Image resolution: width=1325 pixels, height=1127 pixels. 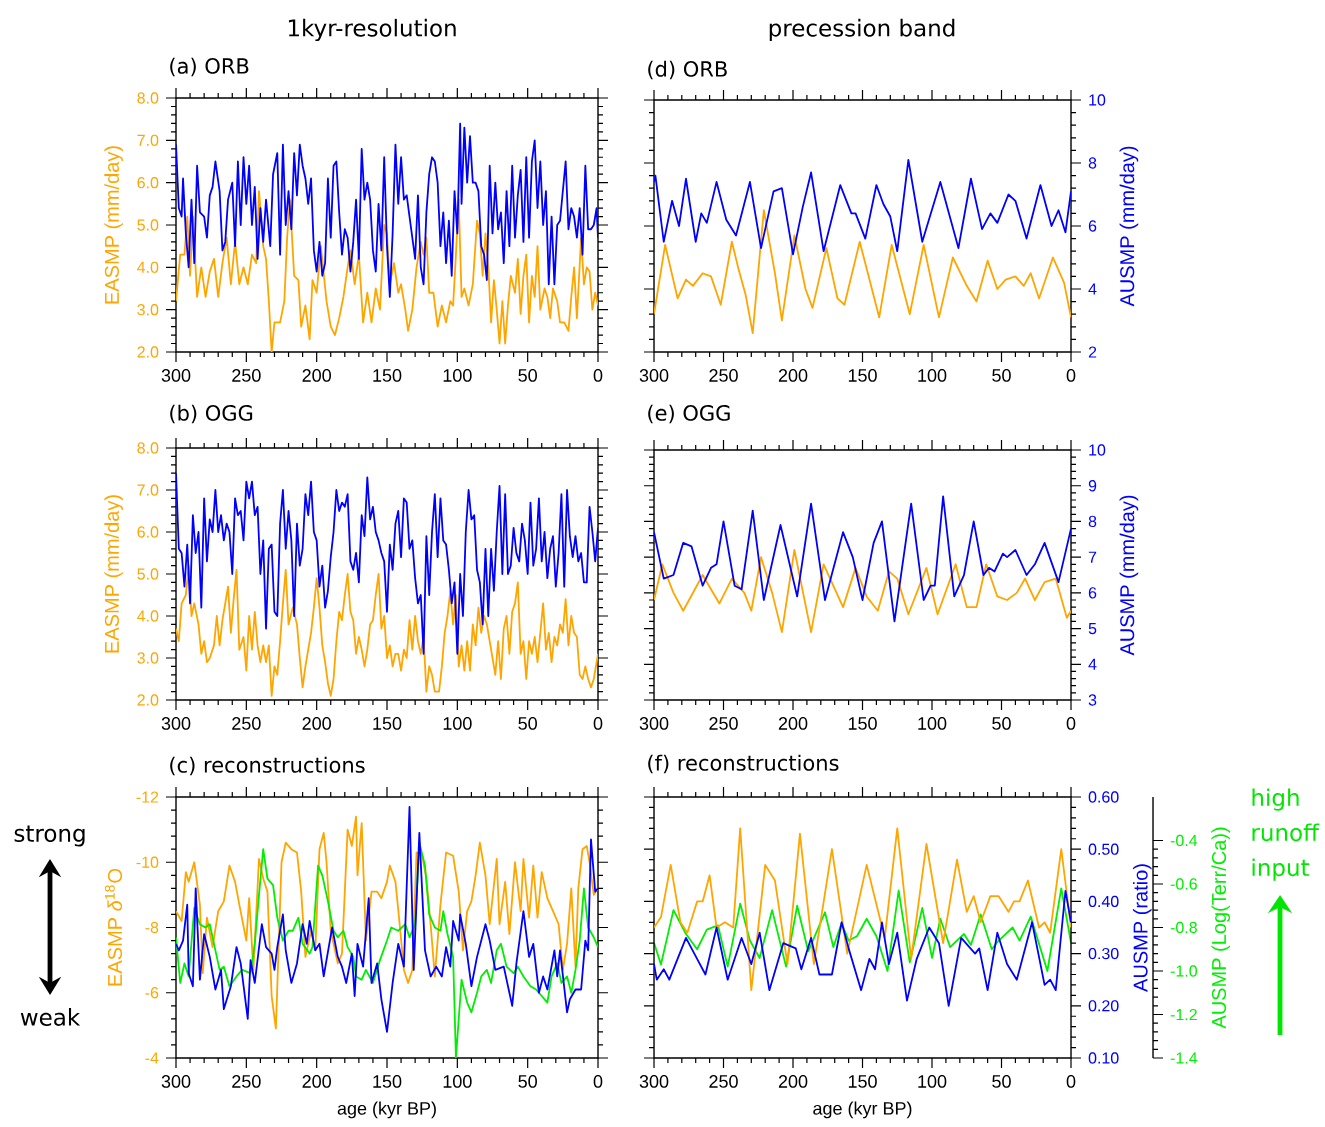 I want to click on y2-tick-label: 0.40, so click(x=1103, y=901).